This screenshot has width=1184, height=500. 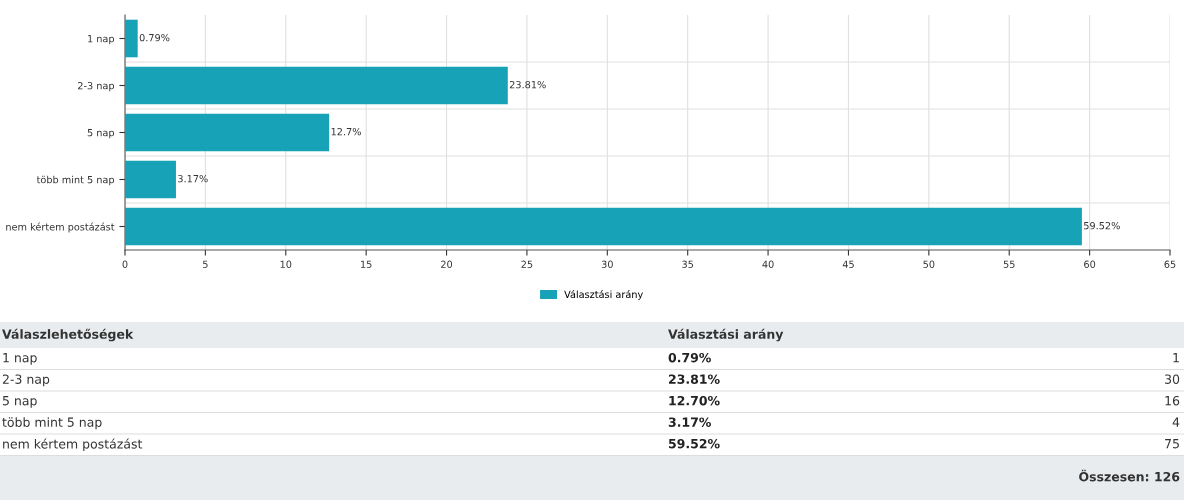 I want to click on y-tick-label: 1 nap, so click(x=101, y=40).